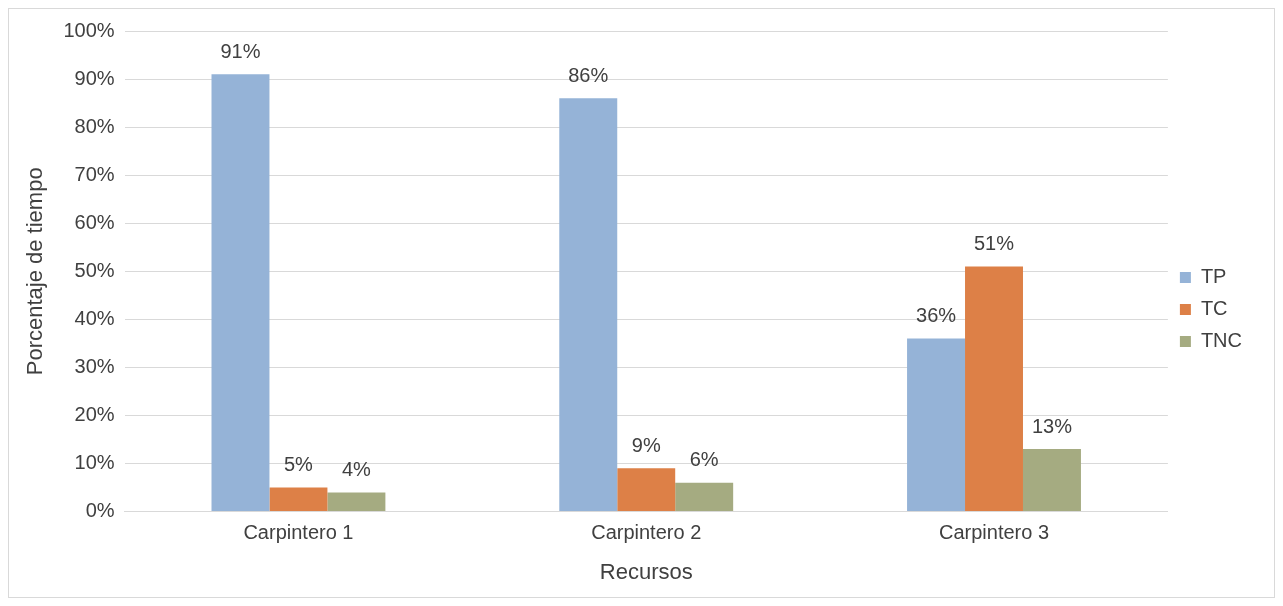 This screenshot has width=1283, height=606. I want to click on x-tick-label: Carpintero 1, so click(298, 532).